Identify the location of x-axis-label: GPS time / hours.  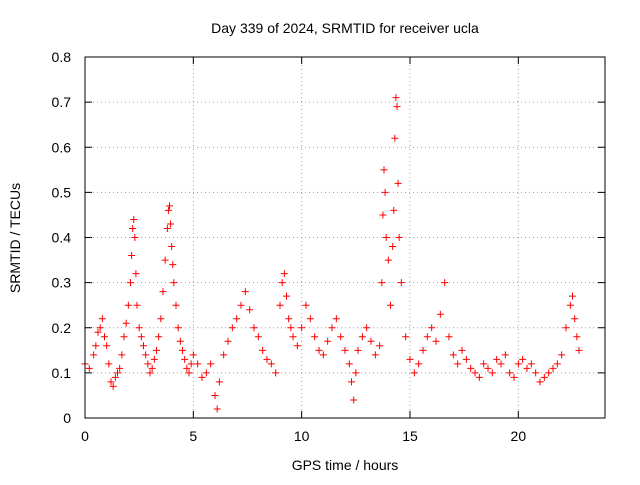
(345, 465).